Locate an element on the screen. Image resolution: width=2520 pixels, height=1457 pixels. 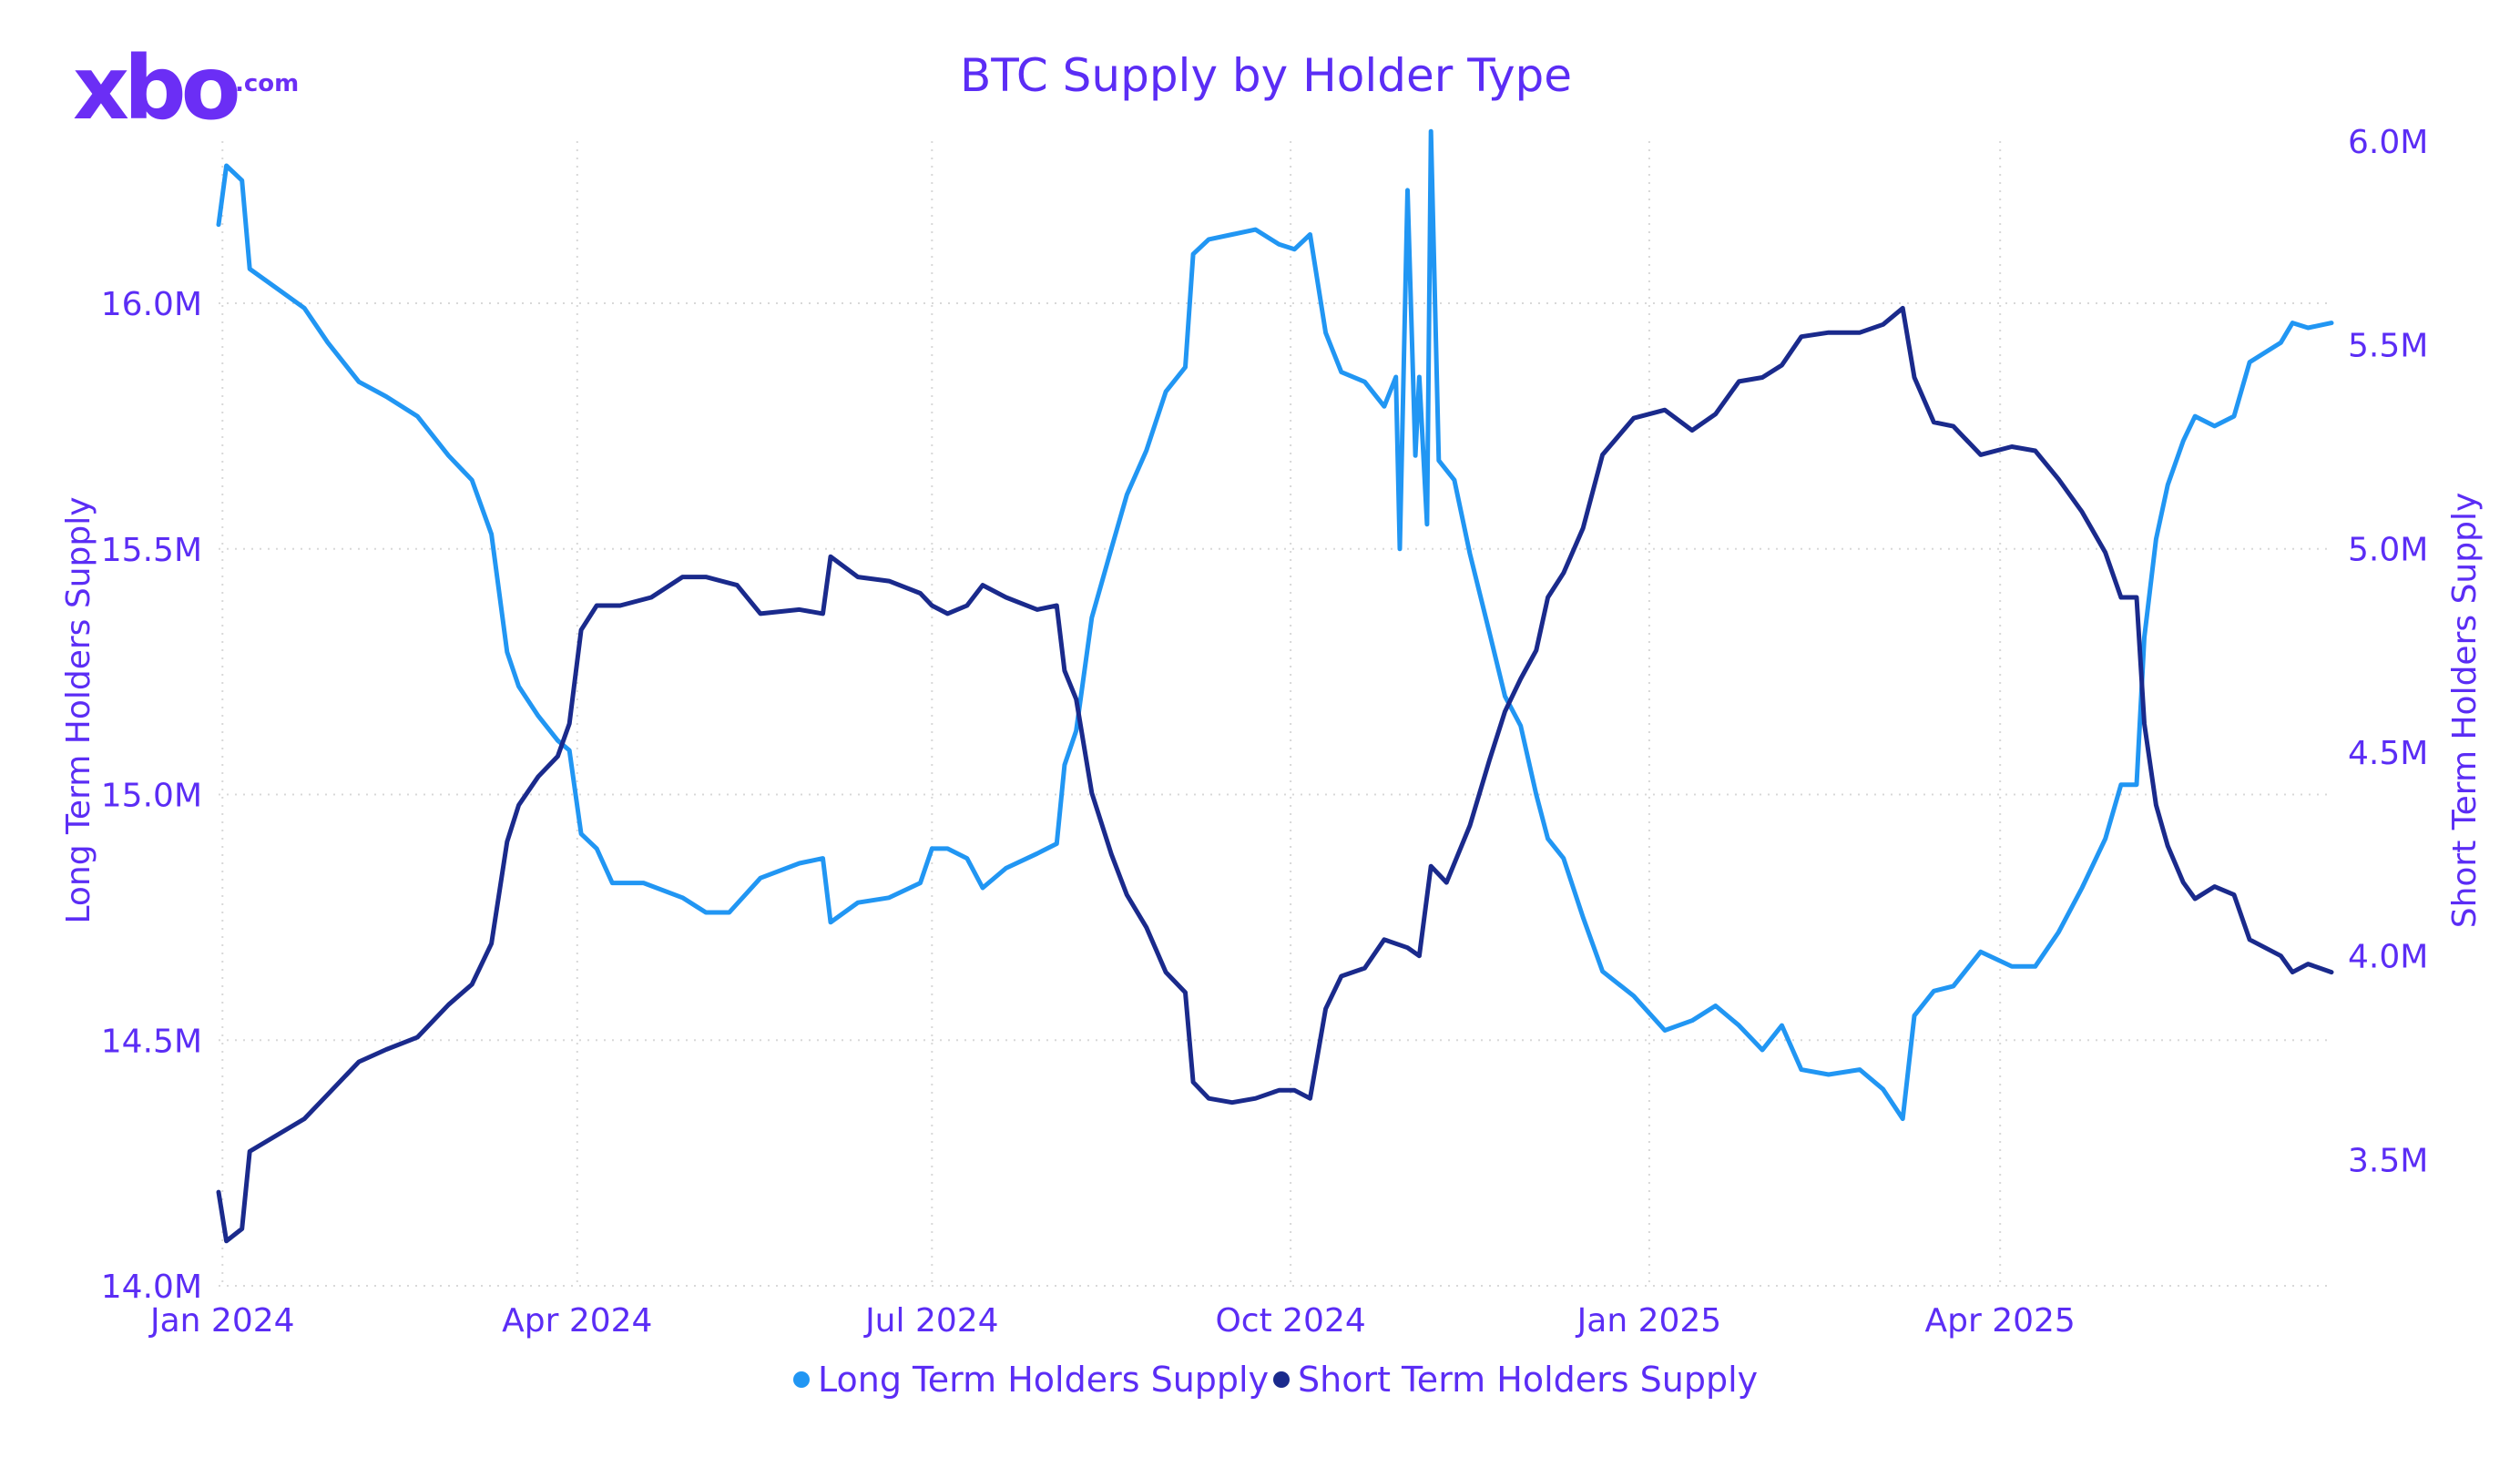
right-y-axis-ticks: 3.5M 4.0M 4.5M 5.0M 5.5M 6.0M is located at coordinates (2388, 651).